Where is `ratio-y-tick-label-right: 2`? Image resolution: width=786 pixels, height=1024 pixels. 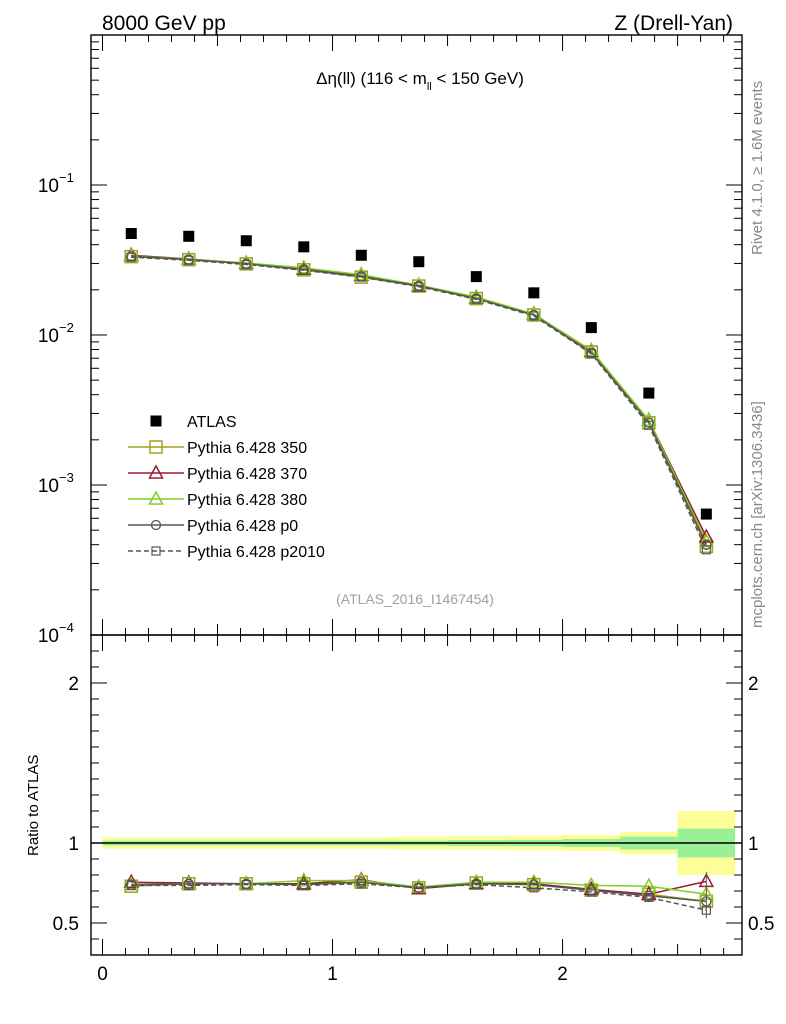
ratio-y-tick-label-right: 2 is located at coordinates (753, 684).